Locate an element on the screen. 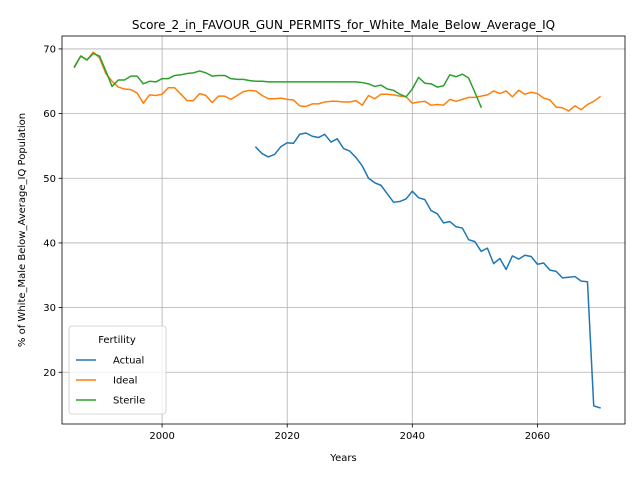 The width and height of the screenshot is (640, 480). x-tick-label: 2060 is located at coordinates (537, 436).